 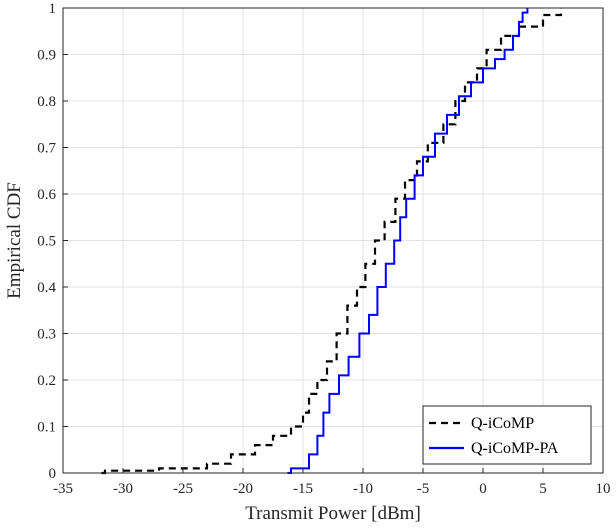 I want to click on x-tick-label: -35, so click(x=63, y=489).